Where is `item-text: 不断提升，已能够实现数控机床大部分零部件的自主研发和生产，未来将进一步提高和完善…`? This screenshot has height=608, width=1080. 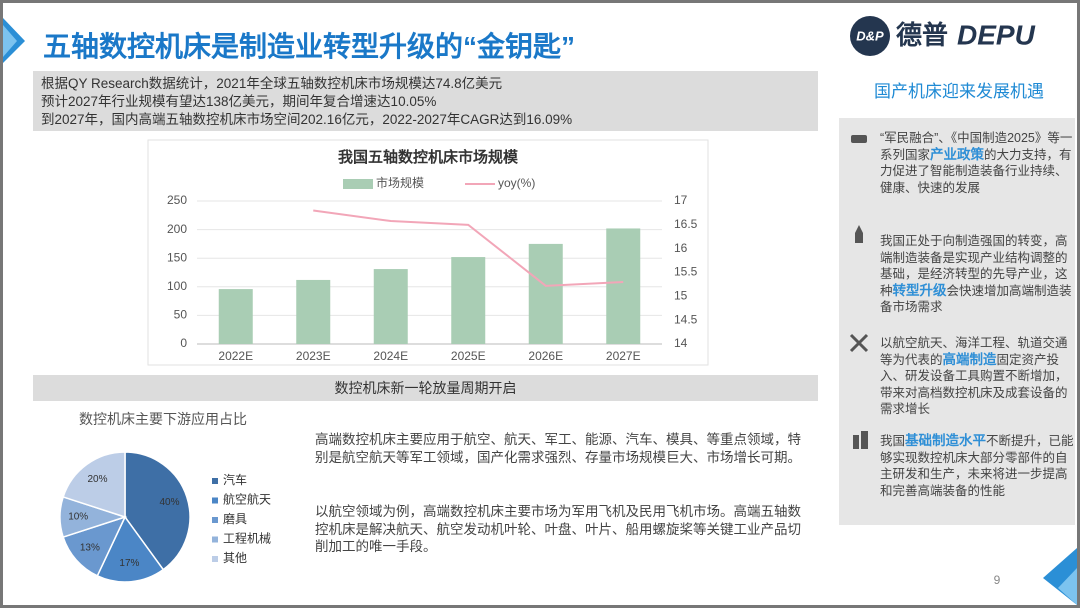 item-text: 不断提升，已能够实现数控机床大部分零部件的自主研发和生产，未来将进一步提高和完善… is located at coordinates (977, 466).